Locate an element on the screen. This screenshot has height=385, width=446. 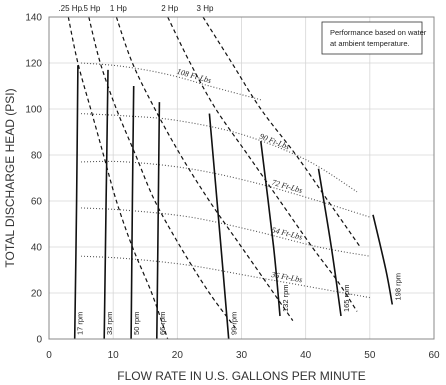
rpm-curve-99-rpm is located at coordinates (219, 226).